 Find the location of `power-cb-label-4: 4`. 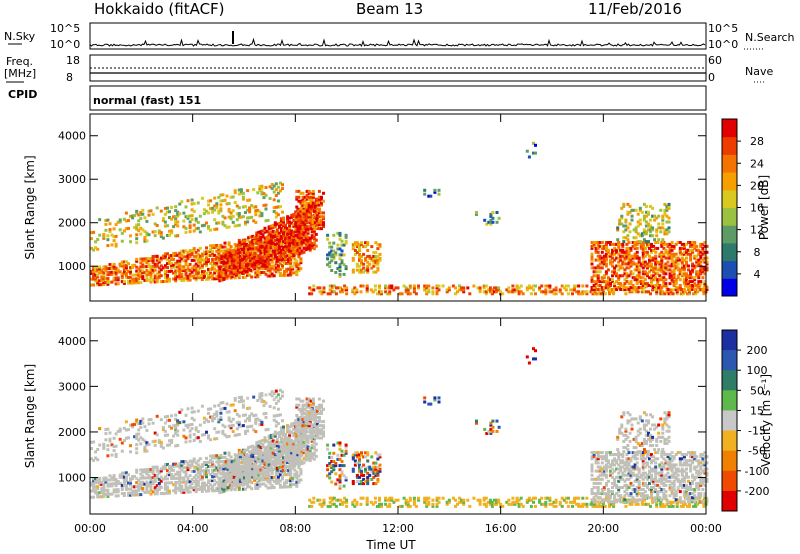

power-cb-label-4: 4 is located at coordinates (757, 274).